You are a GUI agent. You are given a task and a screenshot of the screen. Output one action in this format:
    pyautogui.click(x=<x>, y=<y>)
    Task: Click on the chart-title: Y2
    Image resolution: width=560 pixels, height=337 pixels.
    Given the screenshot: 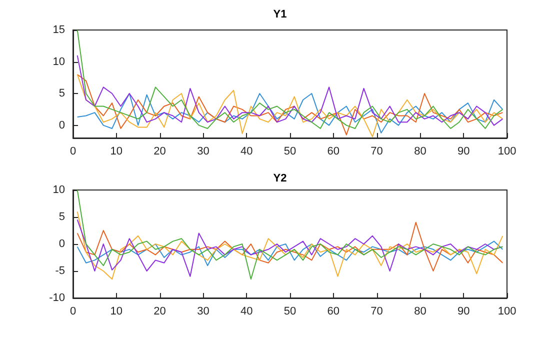 What is the action you would take?
    pyautogui.click(x=280, y=178)
    